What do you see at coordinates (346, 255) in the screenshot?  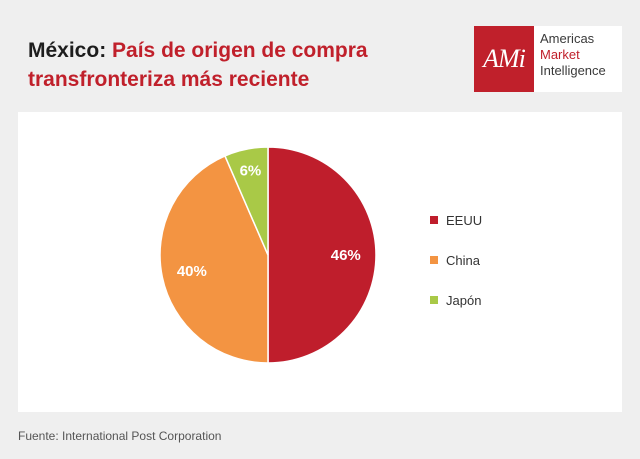 I see `pie-label-eeuu: 46%` at bounding box center [346, 255].